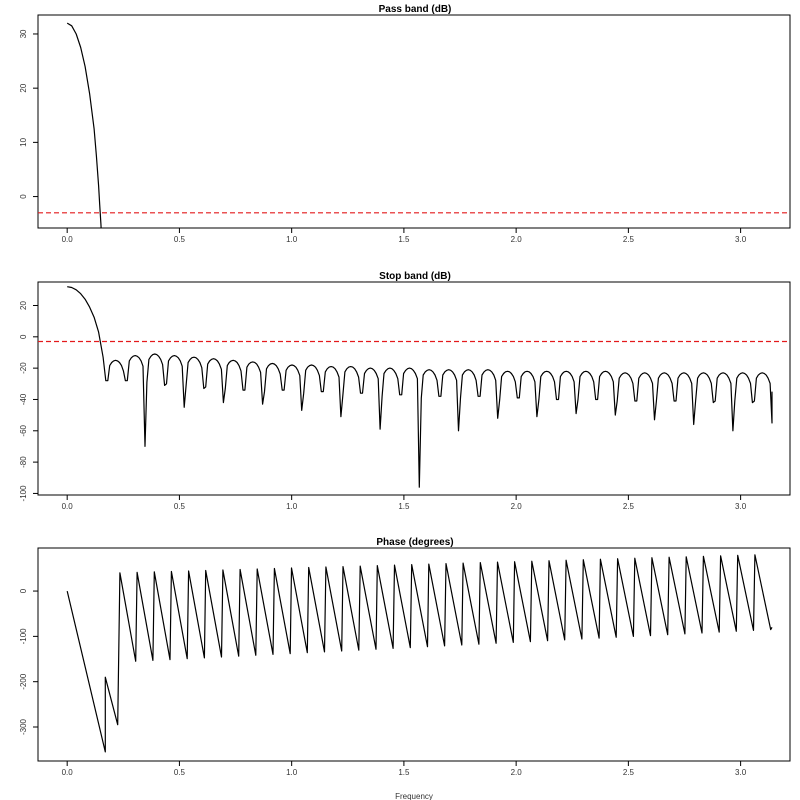  What do you see at coordinates (23, 726) in the screenshot?
I see `phase-y-tick-label: -300` at bounding box center [23, 726].